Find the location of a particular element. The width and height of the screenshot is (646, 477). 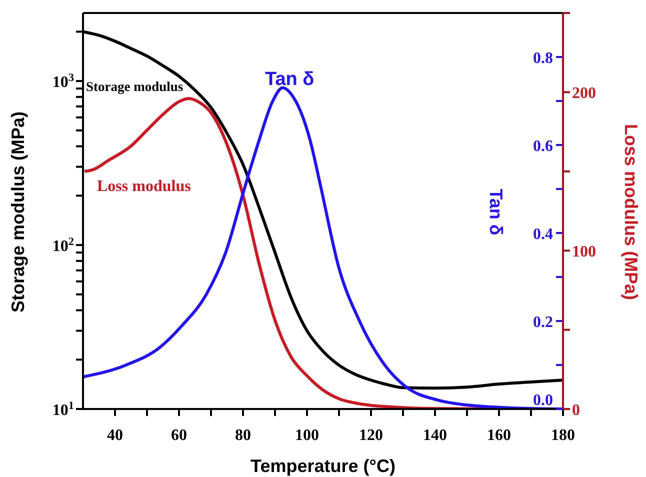

y-tick-label: 10$^{3}$ is located at coordinates (63, 82).